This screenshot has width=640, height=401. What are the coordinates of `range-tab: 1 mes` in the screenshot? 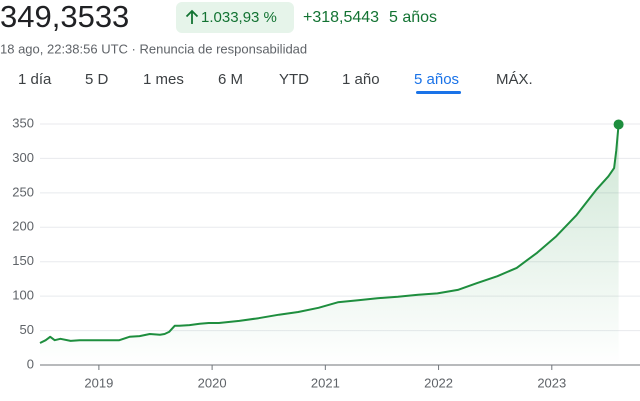 It's located at (163, 79).